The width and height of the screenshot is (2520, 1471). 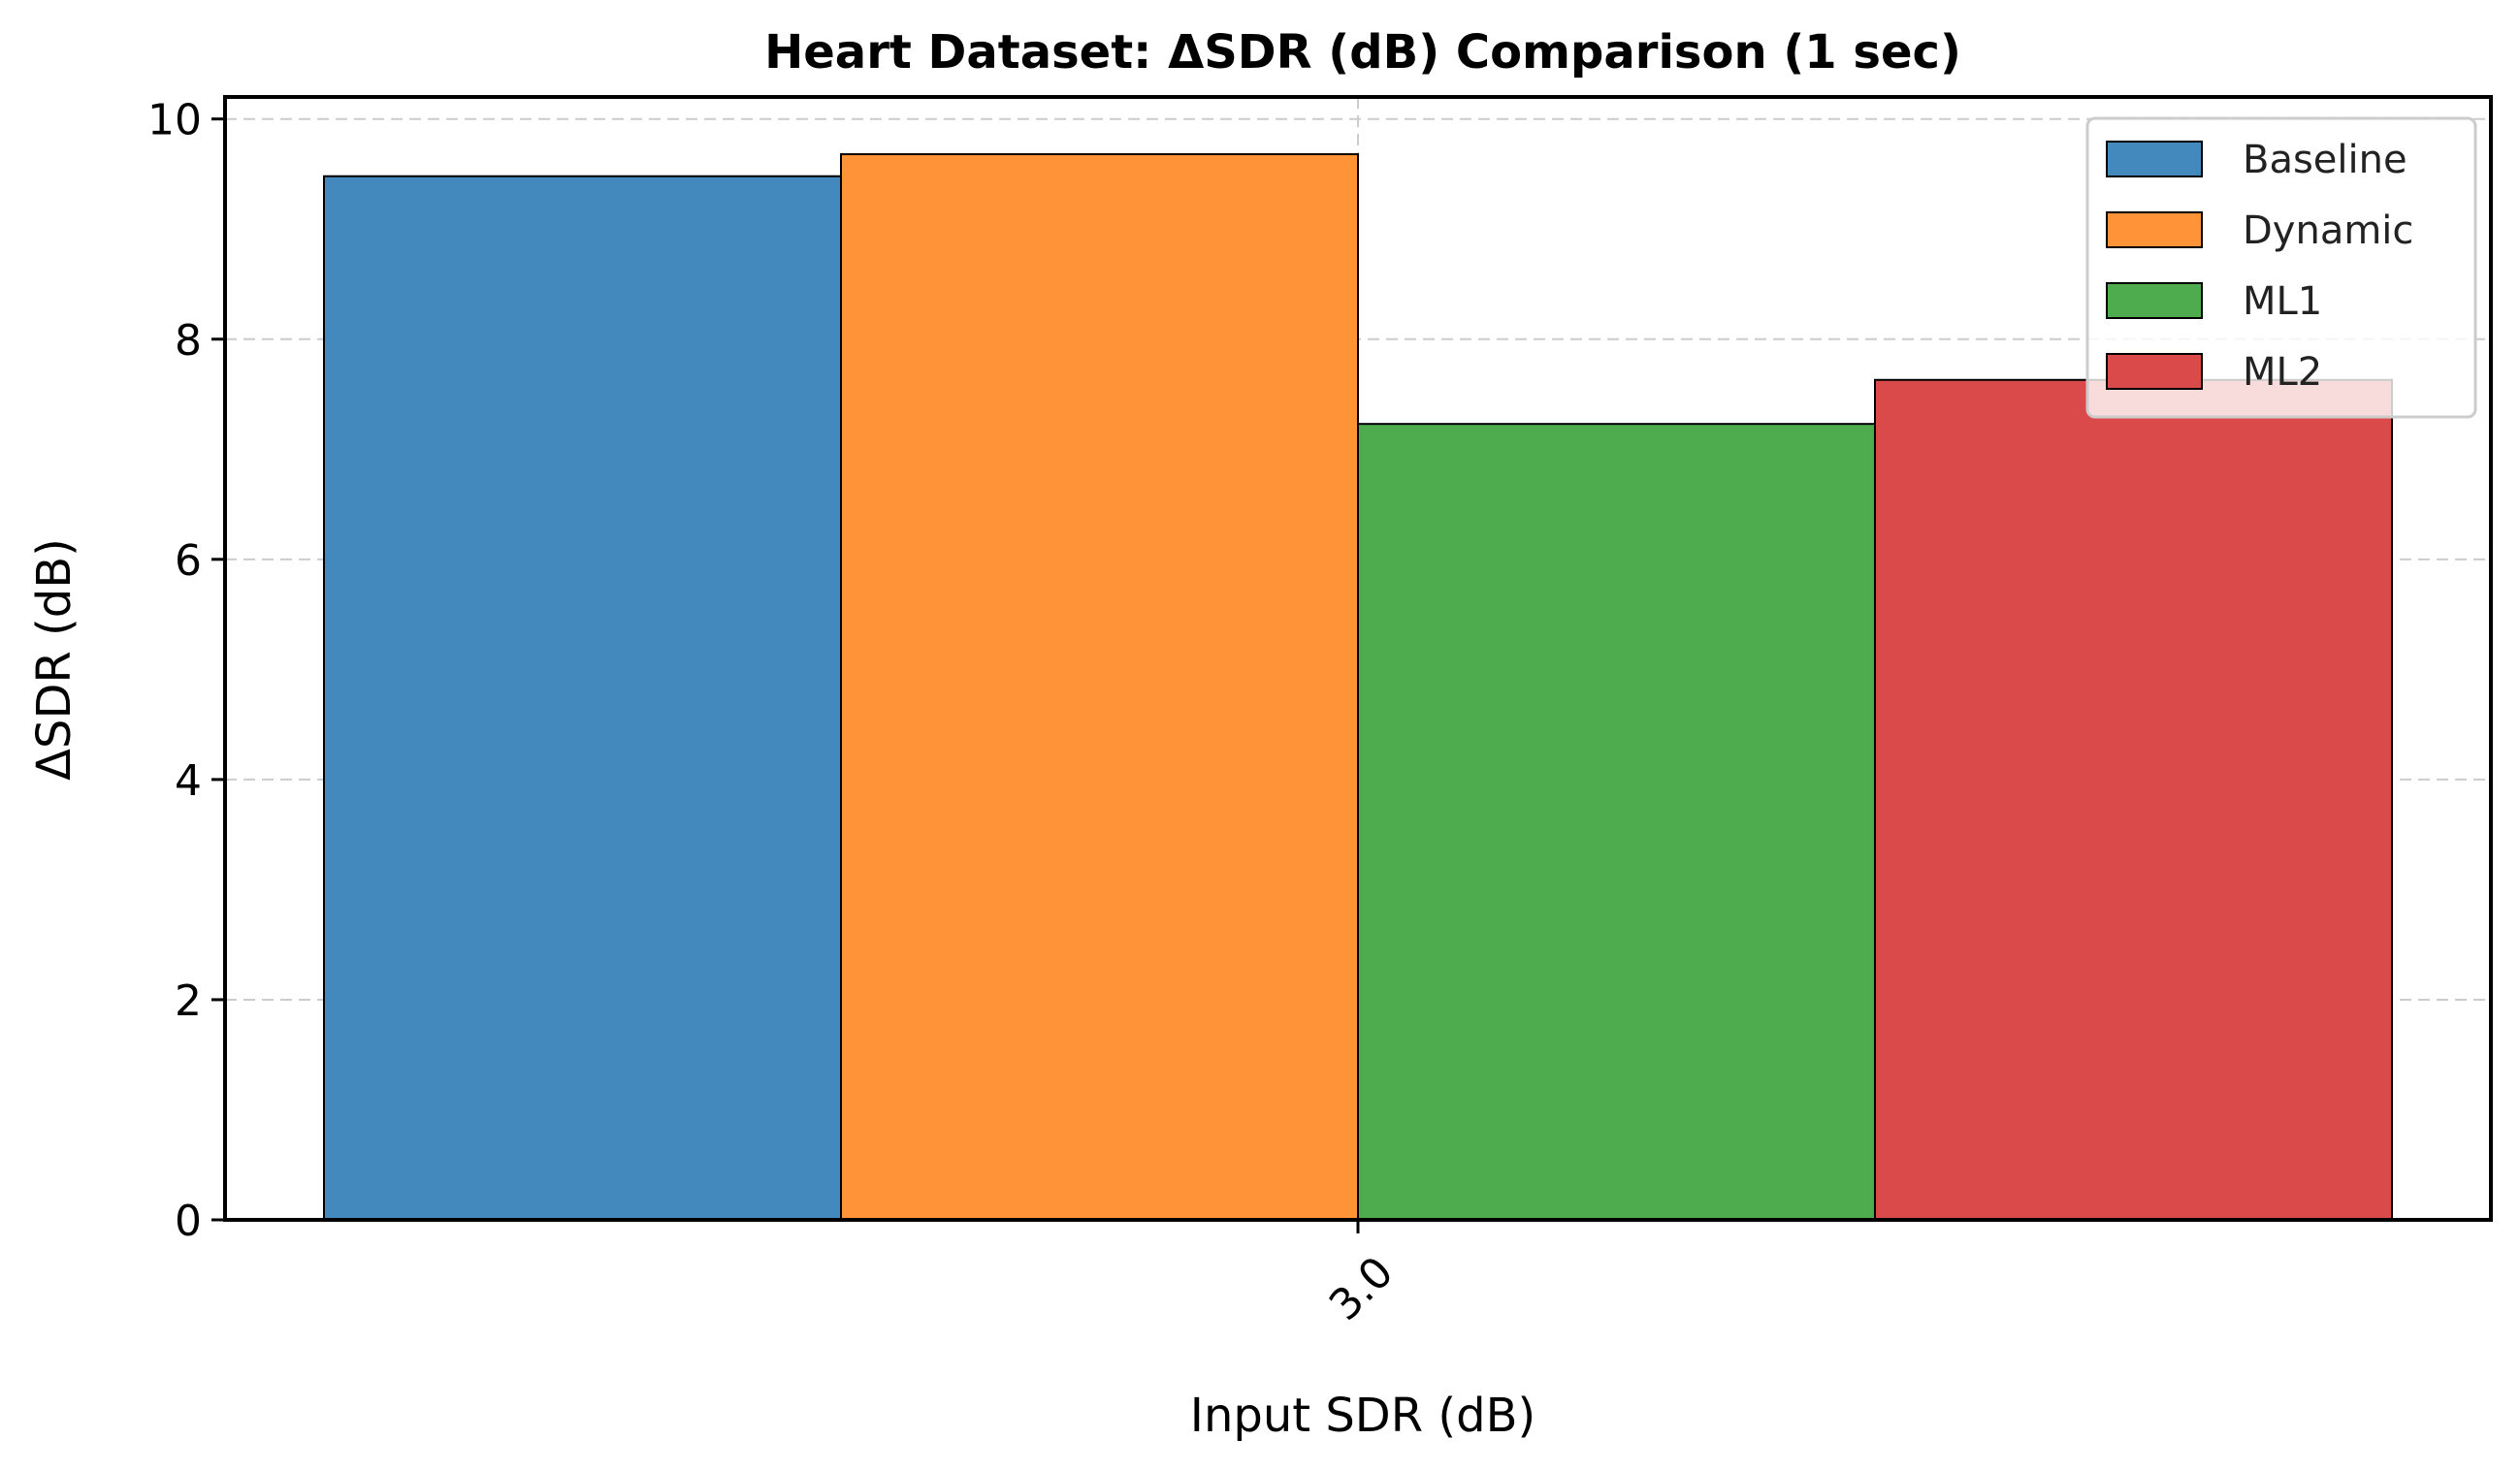 I want to click on legend-swatch-ml2, so click(x=2154, y=371).